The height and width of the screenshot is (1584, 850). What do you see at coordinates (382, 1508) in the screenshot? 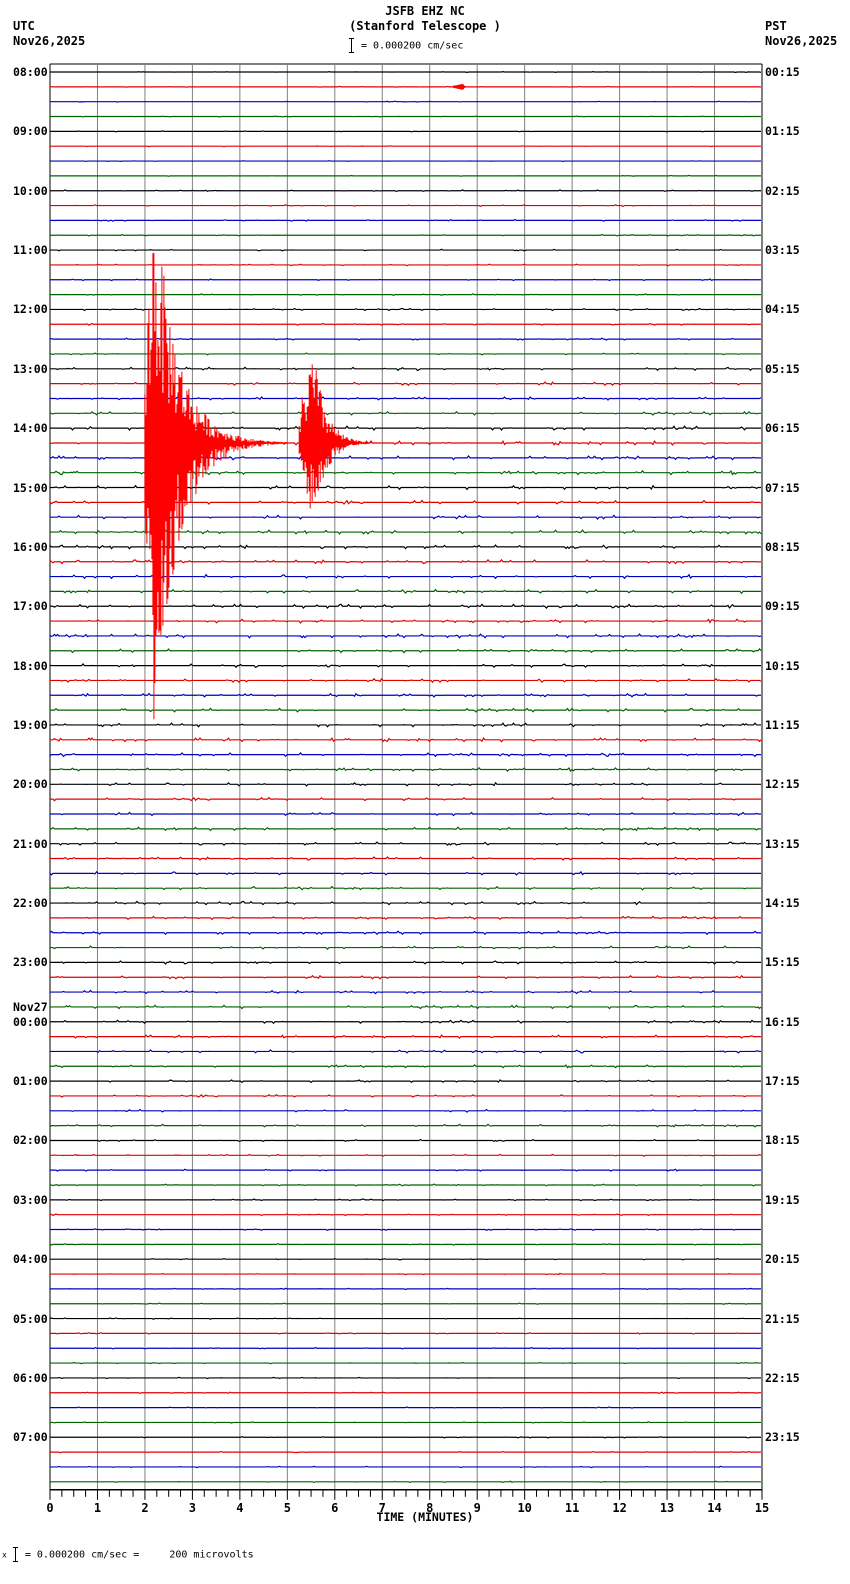
I see `x-tick-label: 7` at bounding box center [382, 1508].